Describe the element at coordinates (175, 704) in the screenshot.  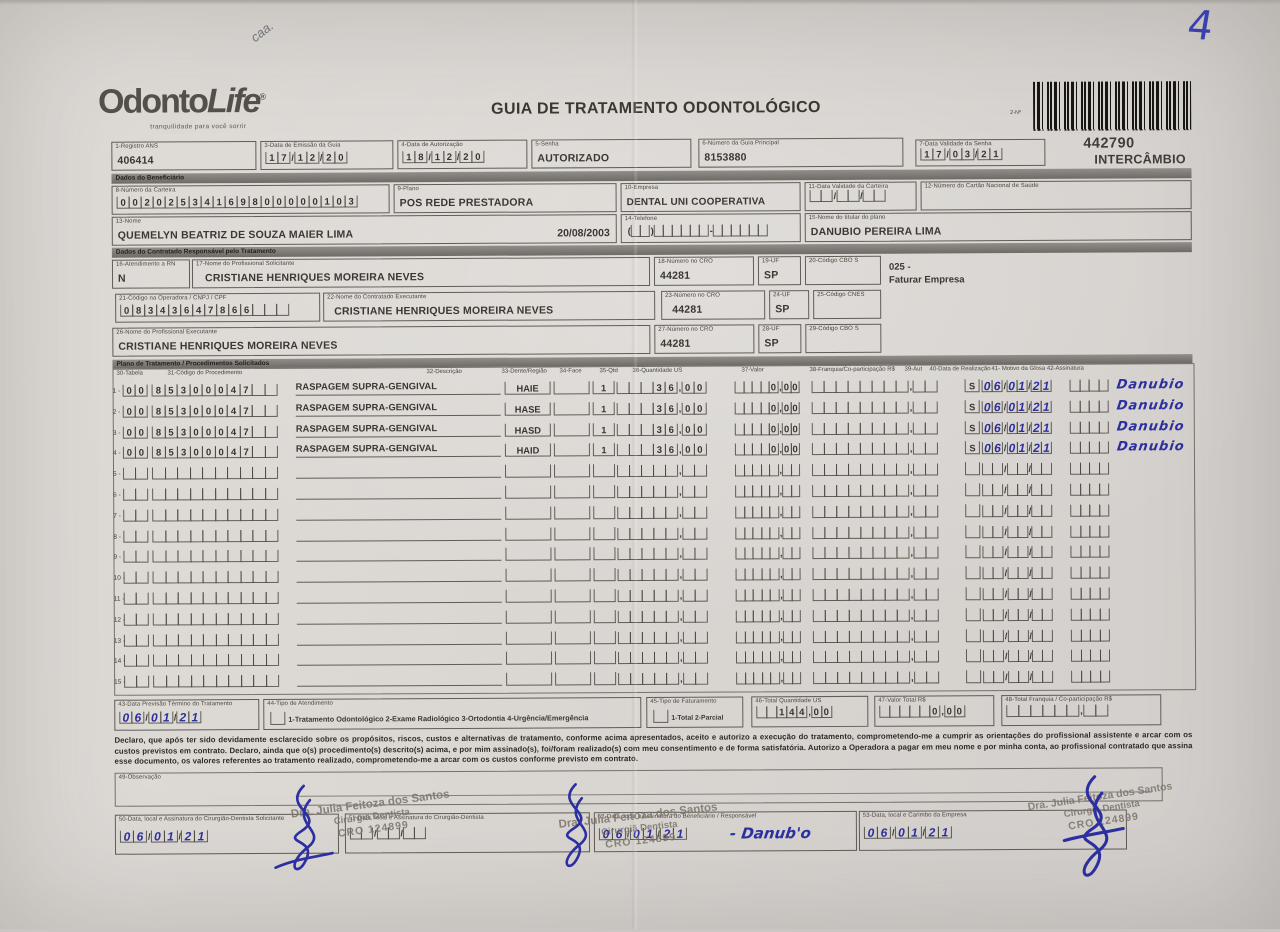
I see `field-label: 43-Data Previsão Término do Tratamento` at that location.